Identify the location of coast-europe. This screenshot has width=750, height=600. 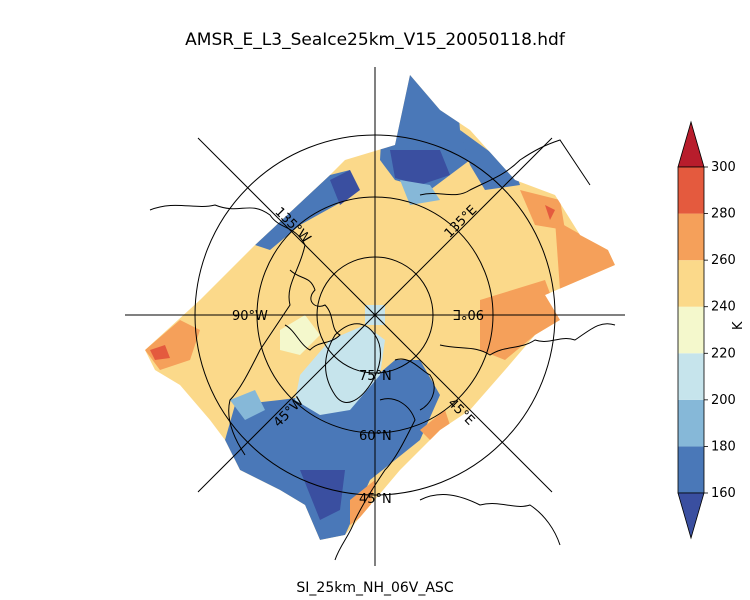
(375, 479).